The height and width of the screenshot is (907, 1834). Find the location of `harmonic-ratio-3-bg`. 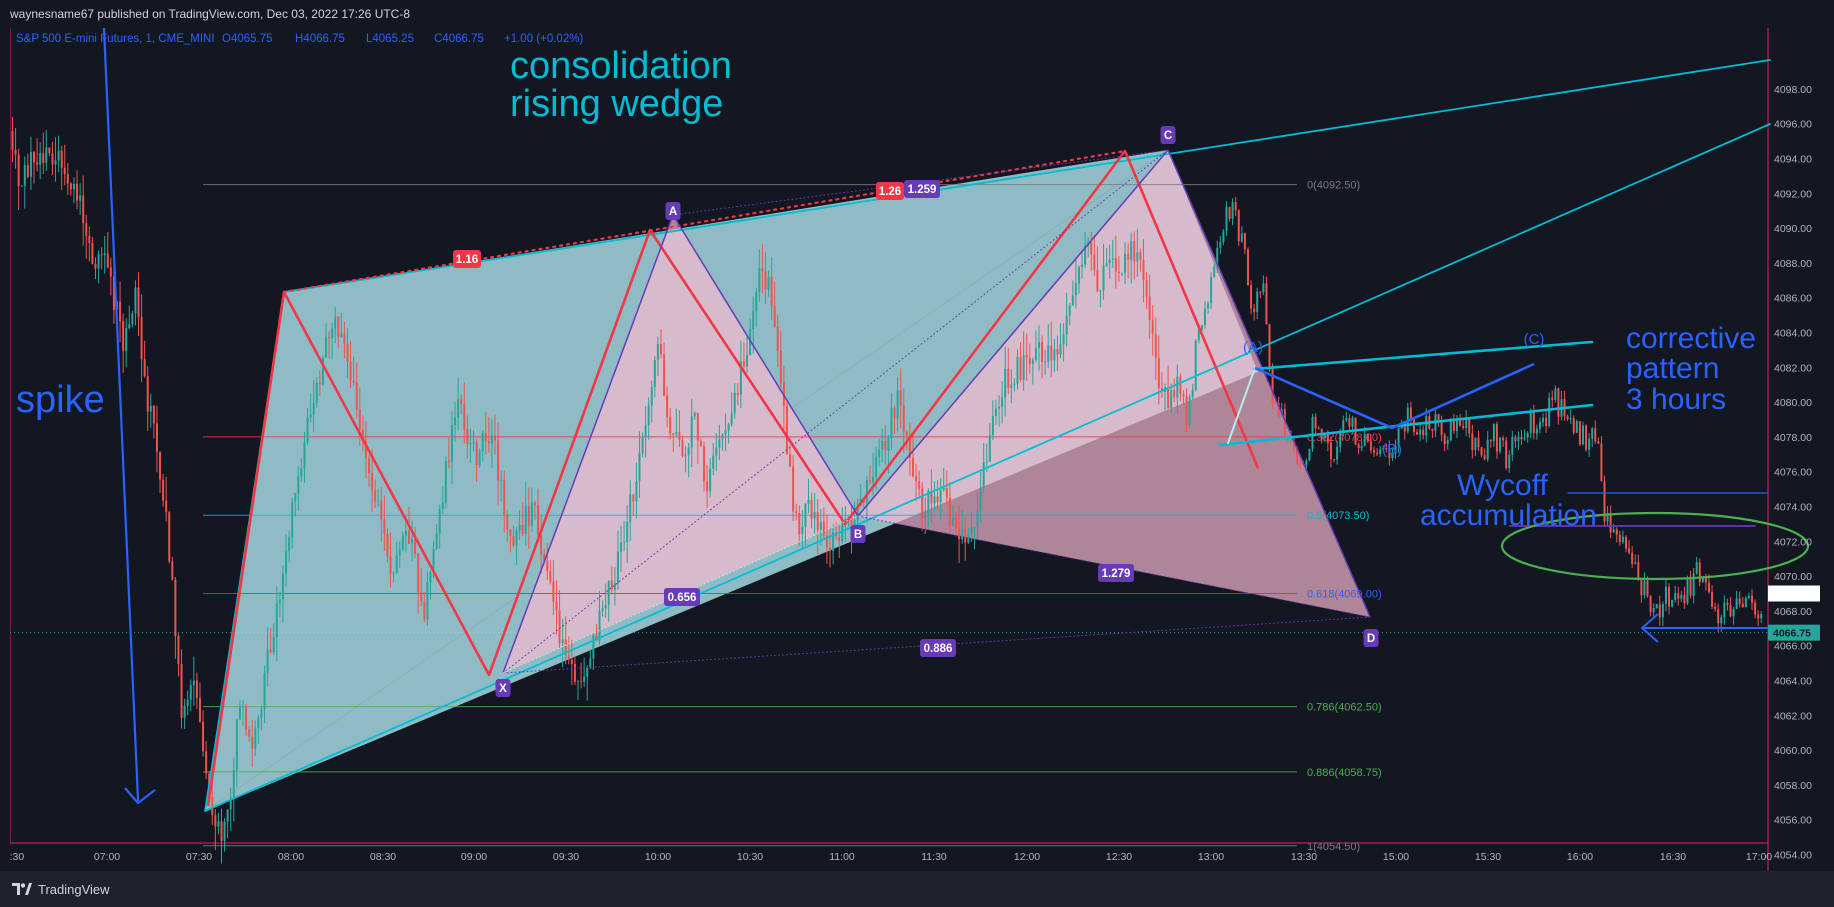

harmonic-ratio-3-bg is located at coordinates (938, 648).